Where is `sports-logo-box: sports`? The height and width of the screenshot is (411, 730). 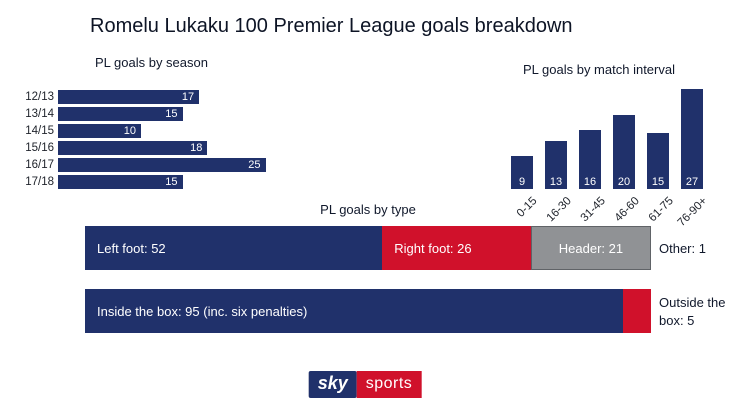 sports-logo-box: sports is located at coordinates (389, 384).